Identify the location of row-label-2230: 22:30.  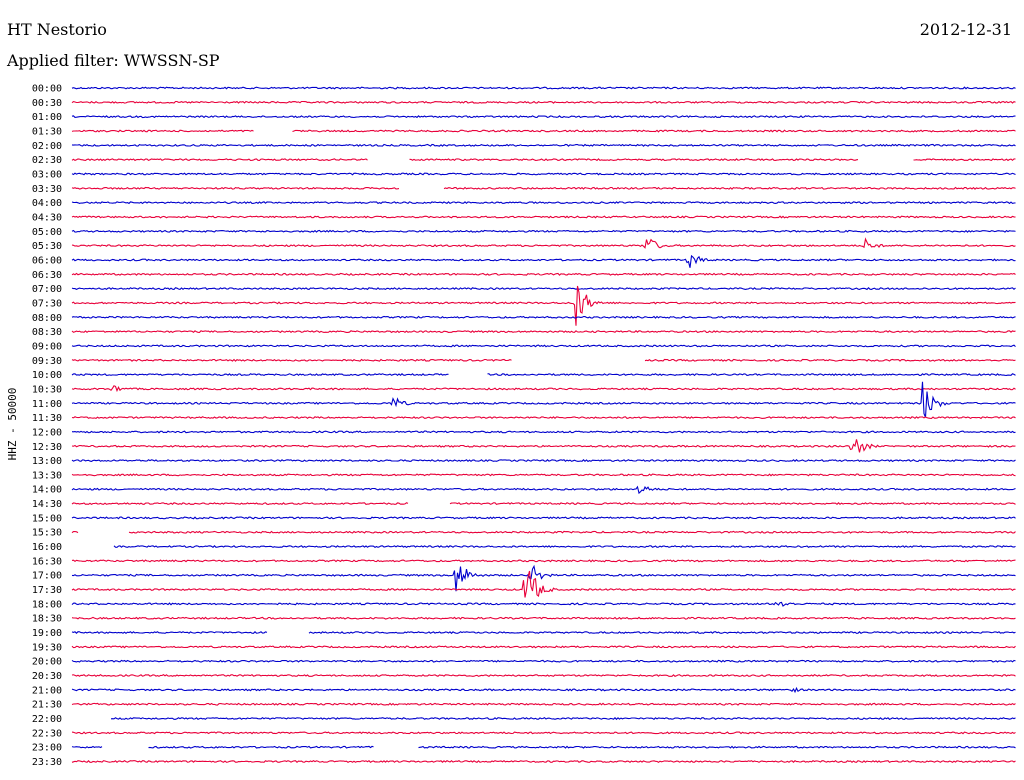
(47, 733).